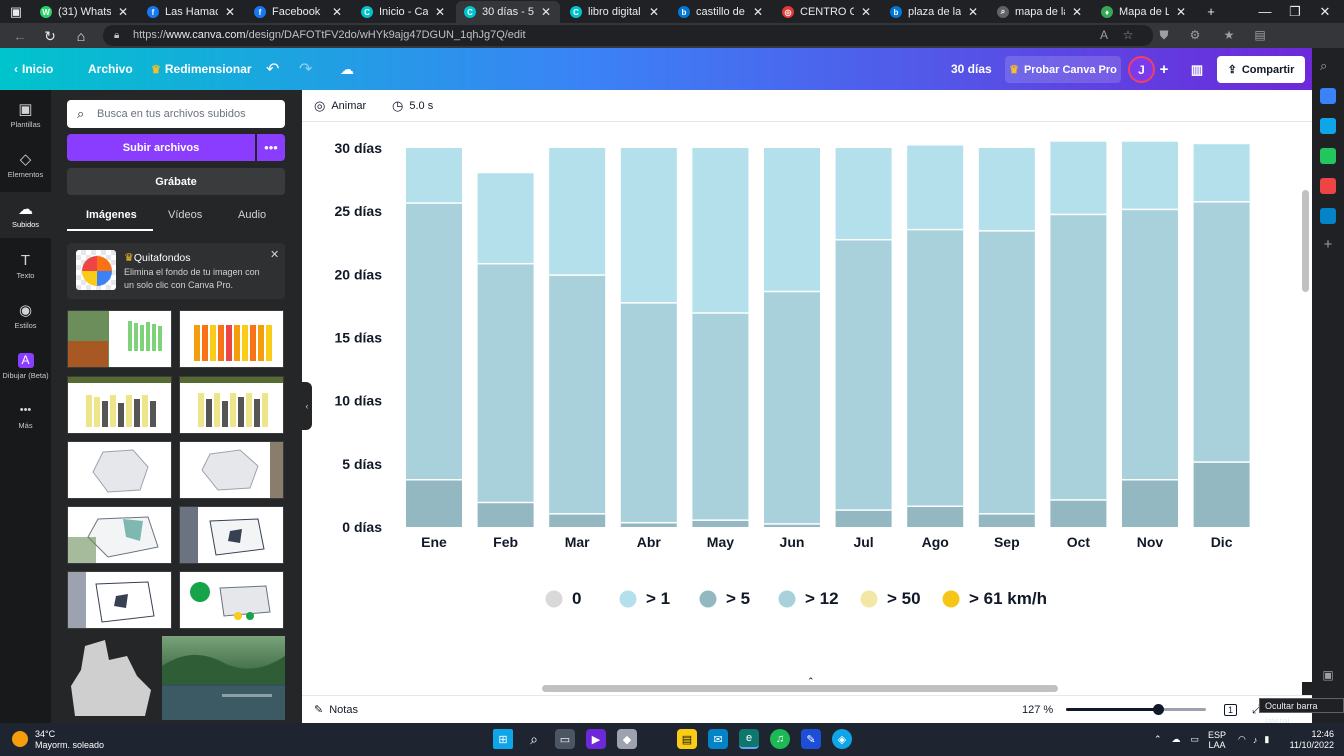 The height and width of the screenshot is (756, 1344). What do you see at coordinates (403, 12) in the screenshot?
I see `browser-tab: C Inicio - Canva ✕` at bounding box center [403, 12].